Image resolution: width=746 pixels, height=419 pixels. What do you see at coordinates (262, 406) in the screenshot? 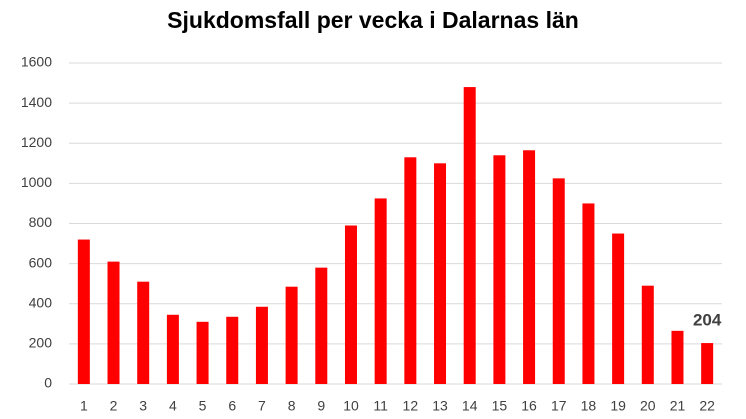
I see `x-tick-label: 7` at bounding box center [262, 406].